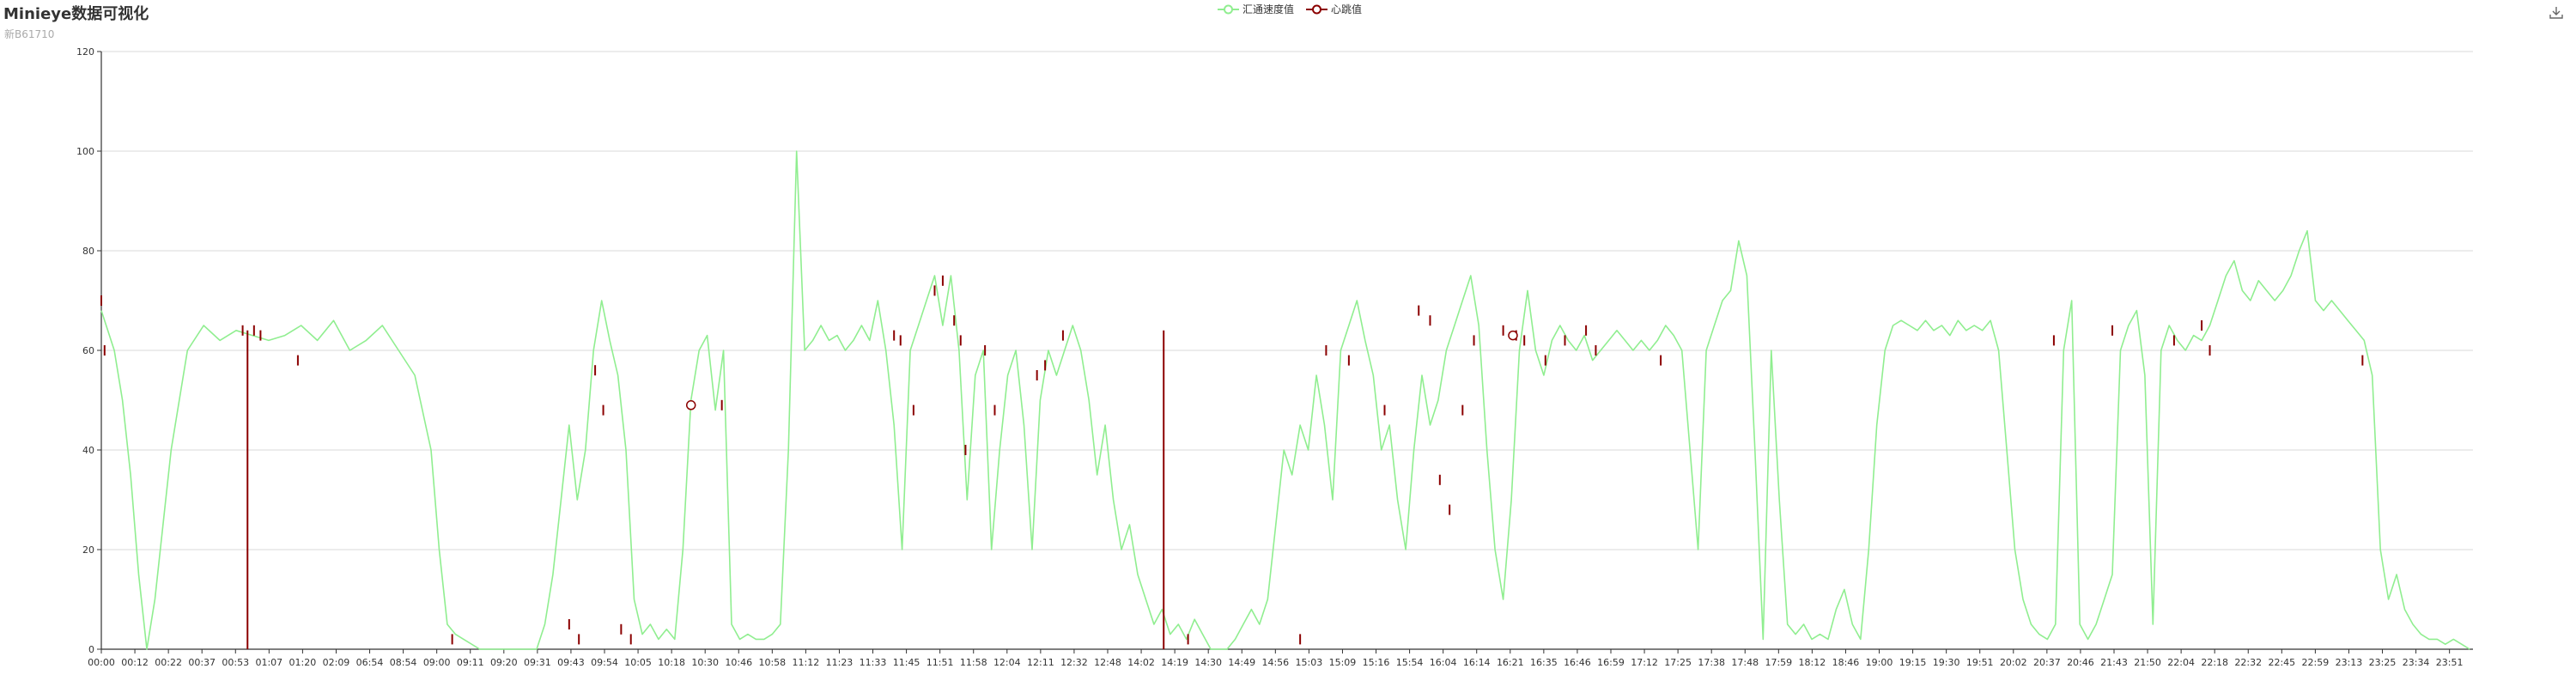 This screenshot has width=2576, height=687. I want to click on x-tick-label: 12:04, so click(1007, 662).